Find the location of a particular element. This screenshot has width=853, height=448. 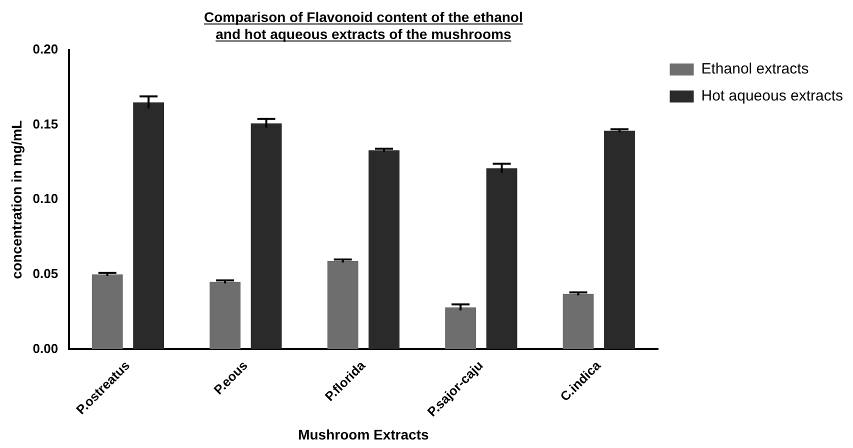

y-tick-label: 0.20 is located at coordinates (45, 49).